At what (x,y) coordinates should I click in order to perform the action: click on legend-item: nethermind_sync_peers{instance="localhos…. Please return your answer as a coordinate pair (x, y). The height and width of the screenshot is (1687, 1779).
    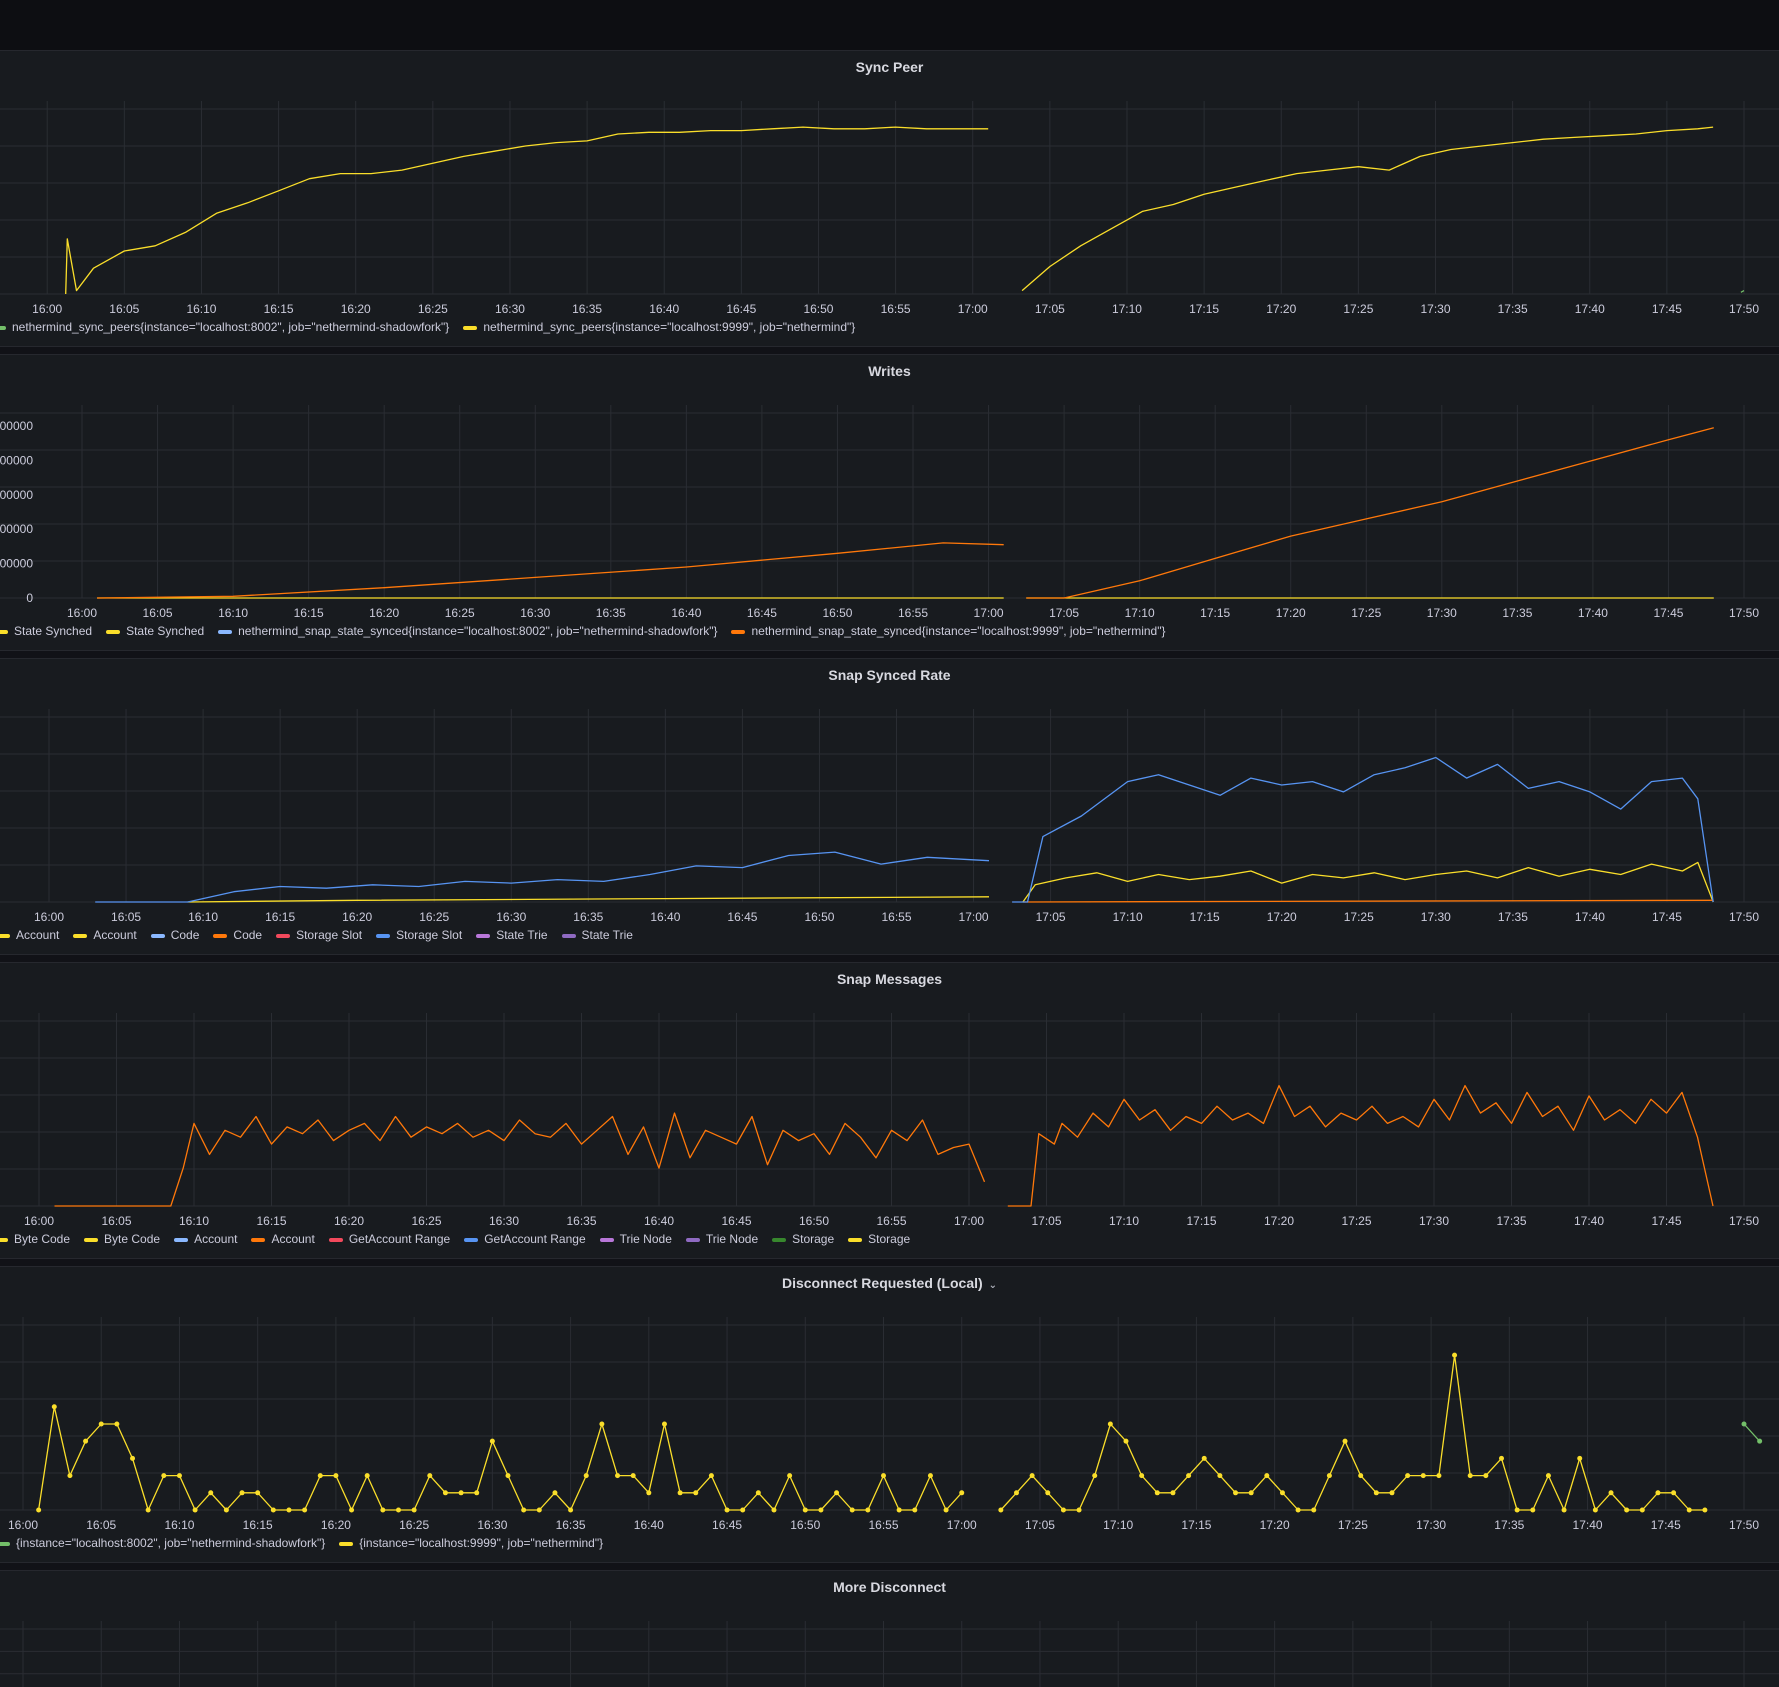
    Looking at the image, I should click on (224, 327).